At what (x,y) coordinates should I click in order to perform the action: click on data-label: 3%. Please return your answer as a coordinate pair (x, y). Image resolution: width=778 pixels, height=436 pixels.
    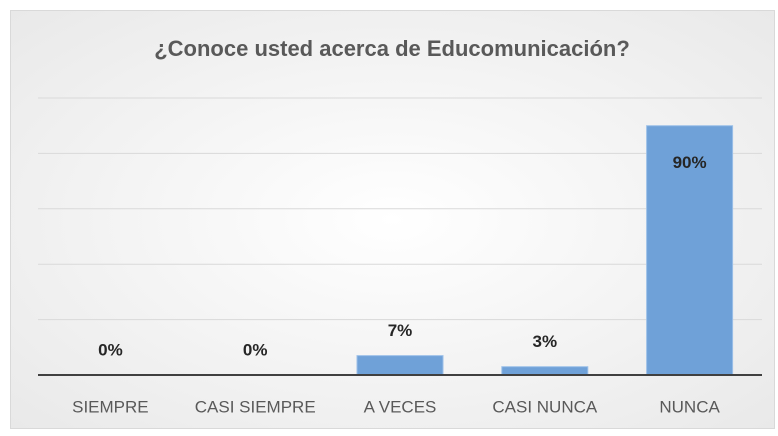
    Looking at the image, I should click on (545, 341).